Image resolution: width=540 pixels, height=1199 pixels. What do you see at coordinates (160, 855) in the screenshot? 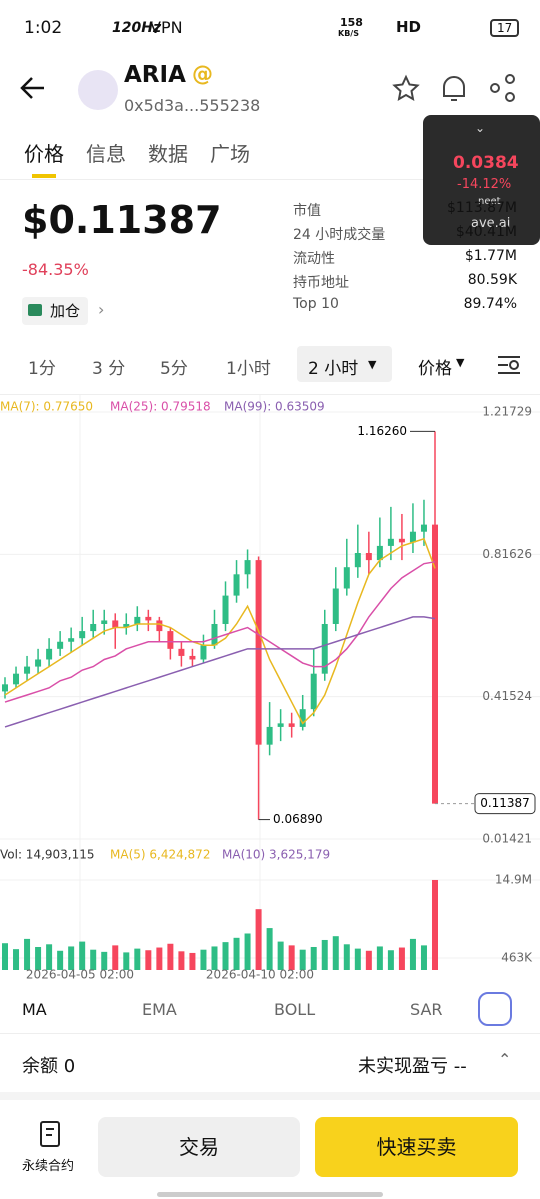
I see `vol-legend: MA(5) 6,424,872` at bounding box center [160, 855].